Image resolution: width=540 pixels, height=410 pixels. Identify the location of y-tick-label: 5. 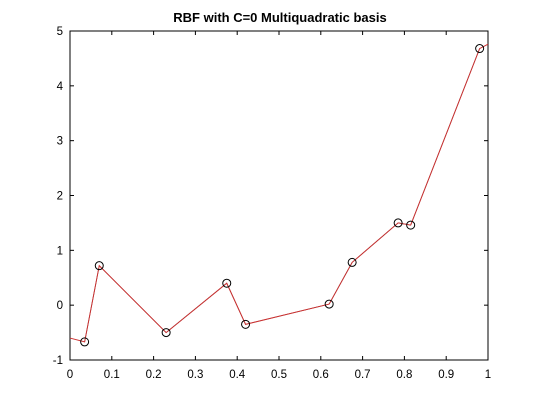
(60, 32).